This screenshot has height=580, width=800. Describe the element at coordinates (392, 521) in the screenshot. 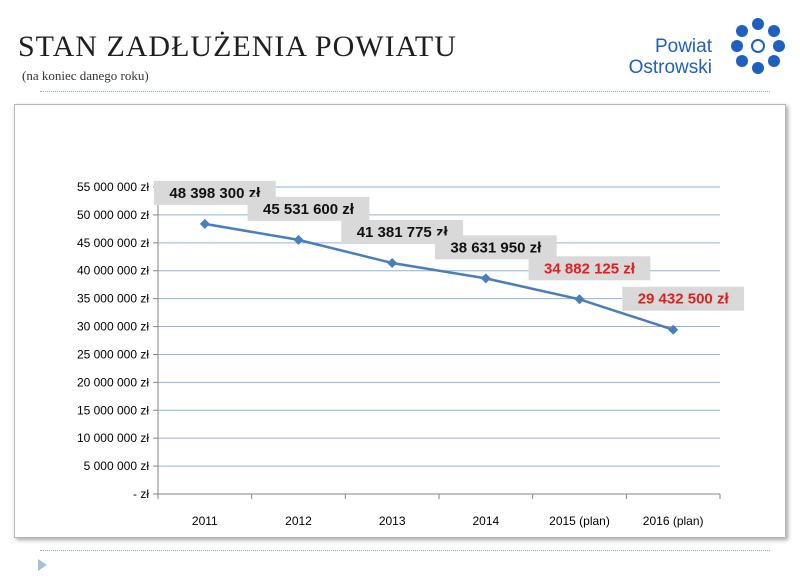

I see `x-tick-label: 2013` at that location.